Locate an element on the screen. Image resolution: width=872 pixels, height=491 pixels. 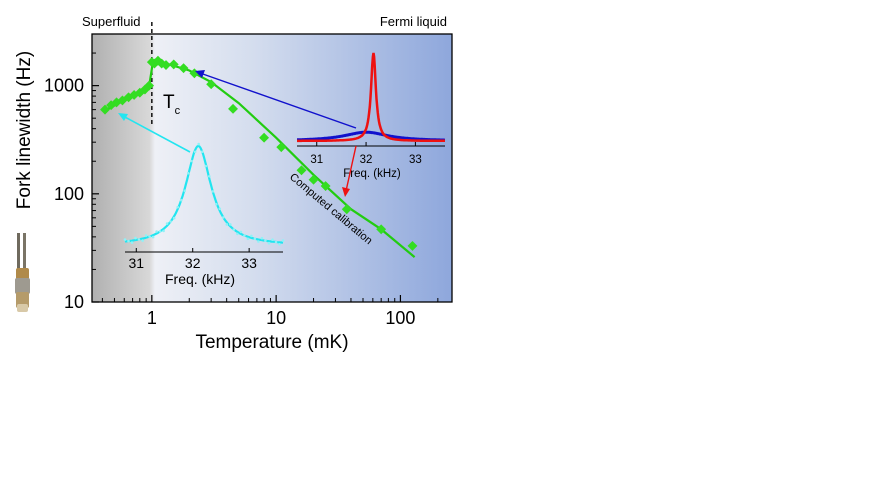
inset-left-ticks: 31 32 33 is located at coordinates (192, 259).